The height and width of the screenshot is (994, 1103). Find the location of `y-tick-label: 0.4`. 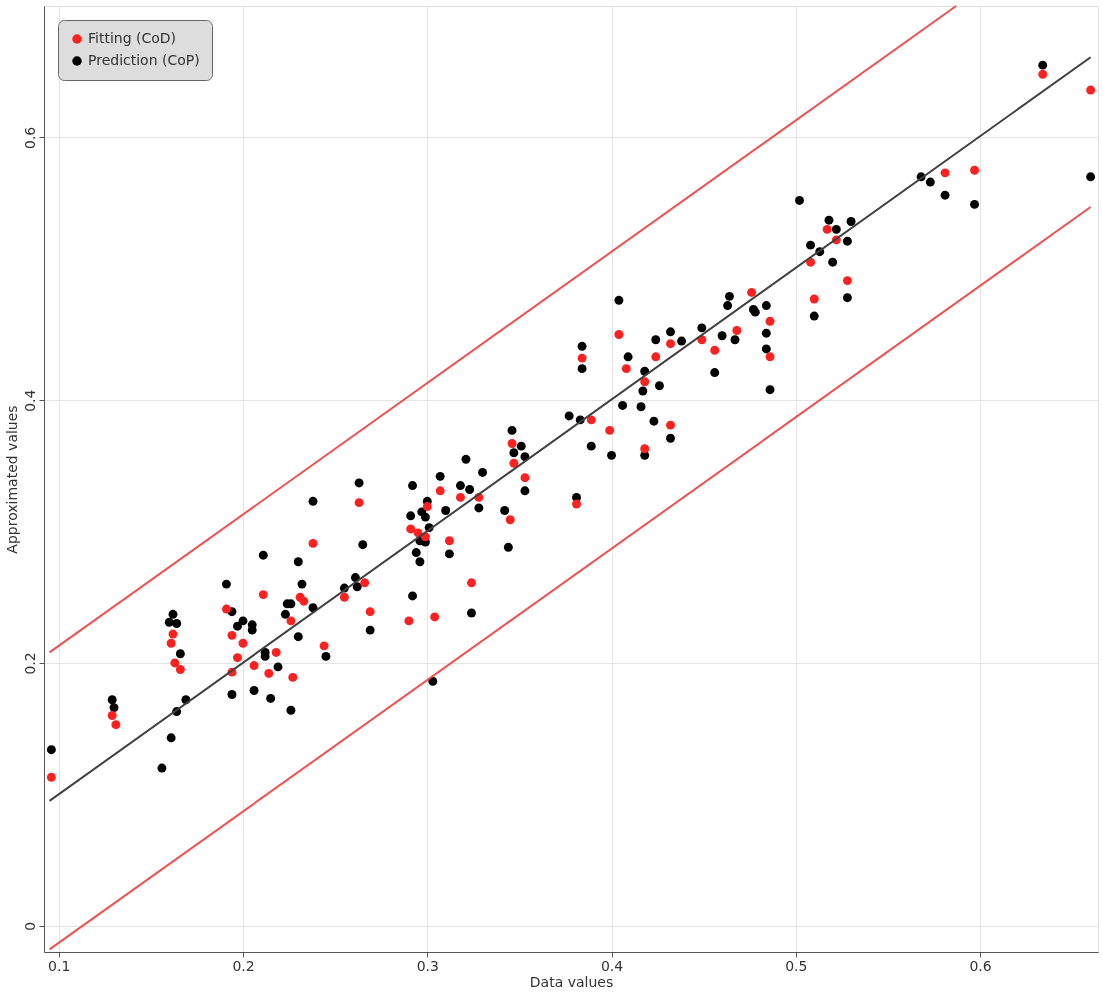

y-tick-label: 0.4 is located at coordinates (29, 400).